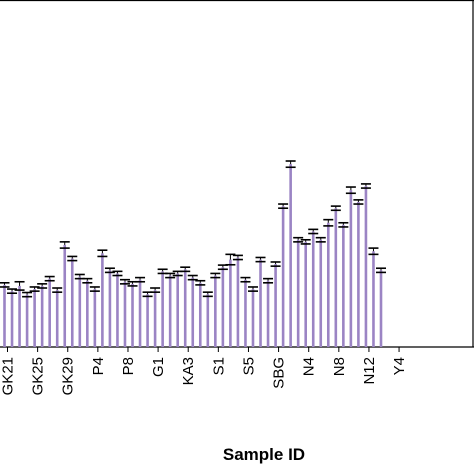  I want to click on x-tick-label: P4, so click(98, 366).